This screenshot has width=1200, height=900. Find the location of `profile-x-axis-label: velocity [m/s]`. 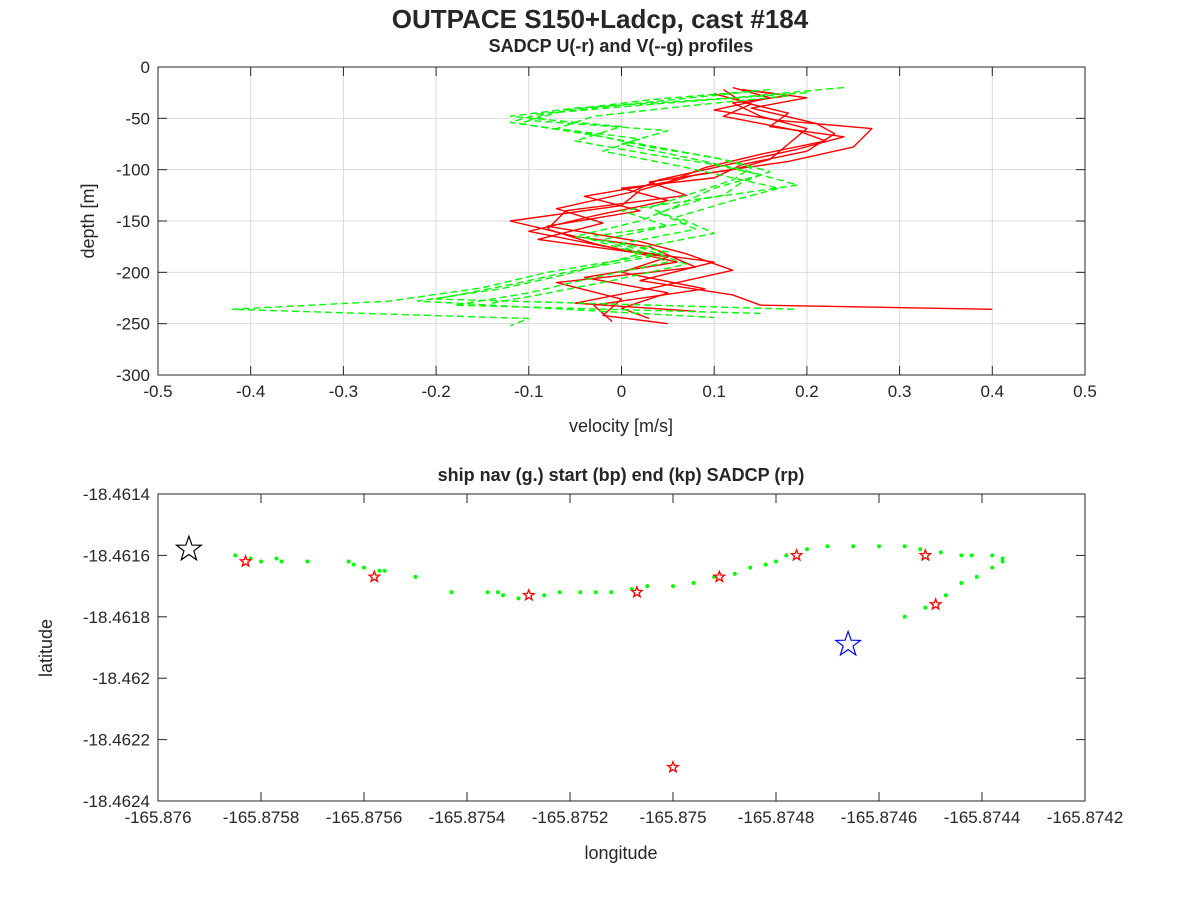

profile-x-axis-label: velocity [m/s] is located at coordinates (621, 426).